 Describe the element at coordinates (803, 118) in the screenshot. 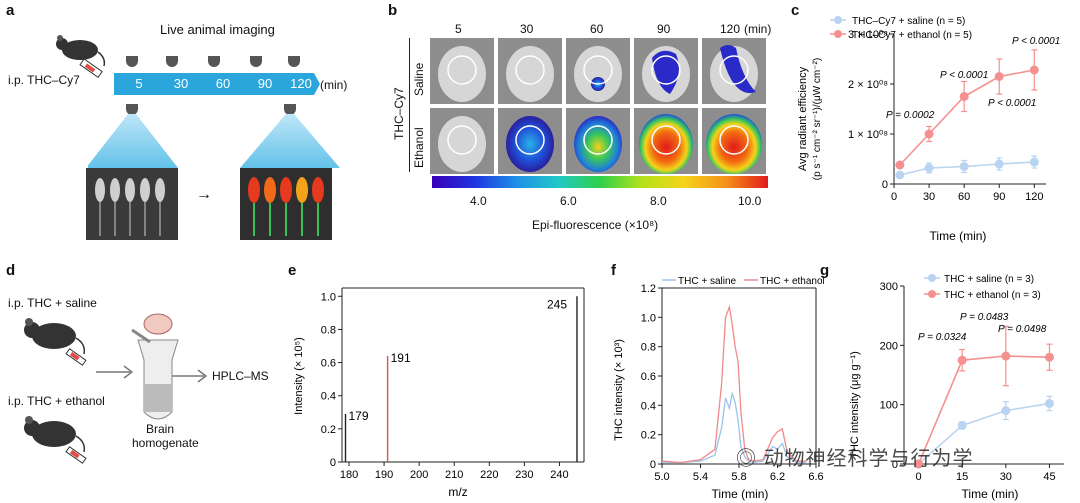

I see `c-ylabel-1: Avg radiant efficiency` at that location.